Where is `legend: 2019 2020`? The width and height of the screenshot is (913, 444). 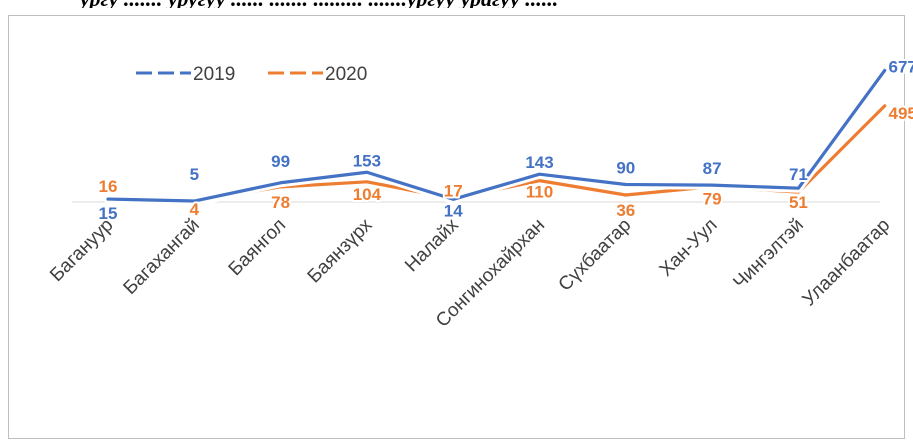
legend: 2019 2020 is located at coordinates (251, 74).